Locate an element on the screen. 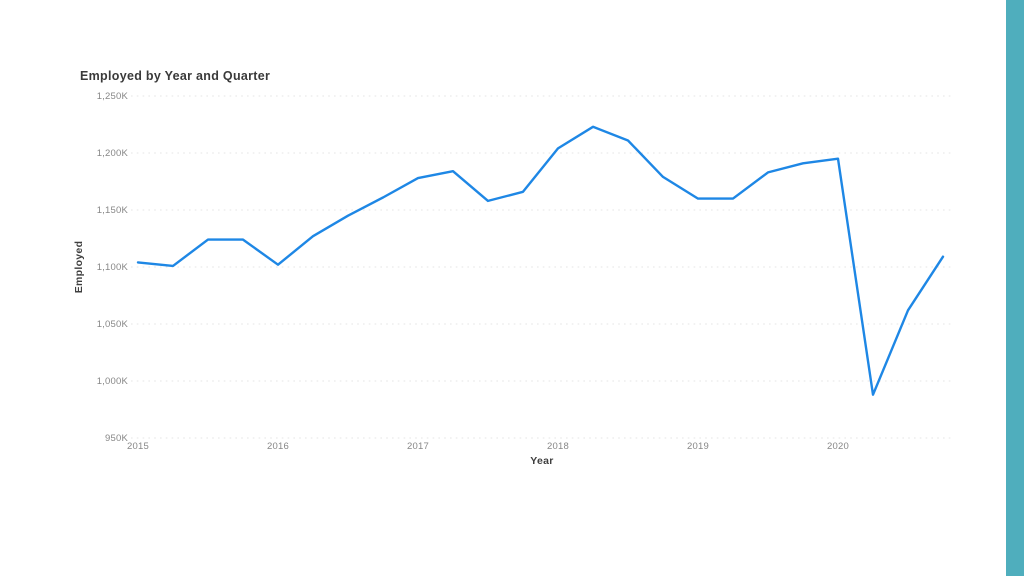 The width and height of the screenshot is (1024, 576). y-tick-label: 950K is located at coordinates (116, 438).